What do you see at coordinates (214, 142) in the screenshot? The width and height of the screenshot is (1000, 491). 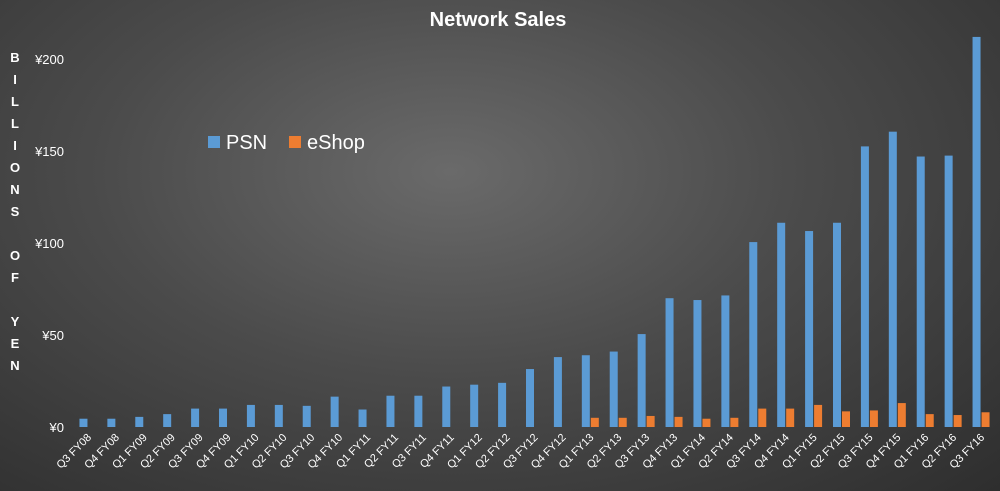 I see `legend-psn-swatch` at bounding box center [214, 142].